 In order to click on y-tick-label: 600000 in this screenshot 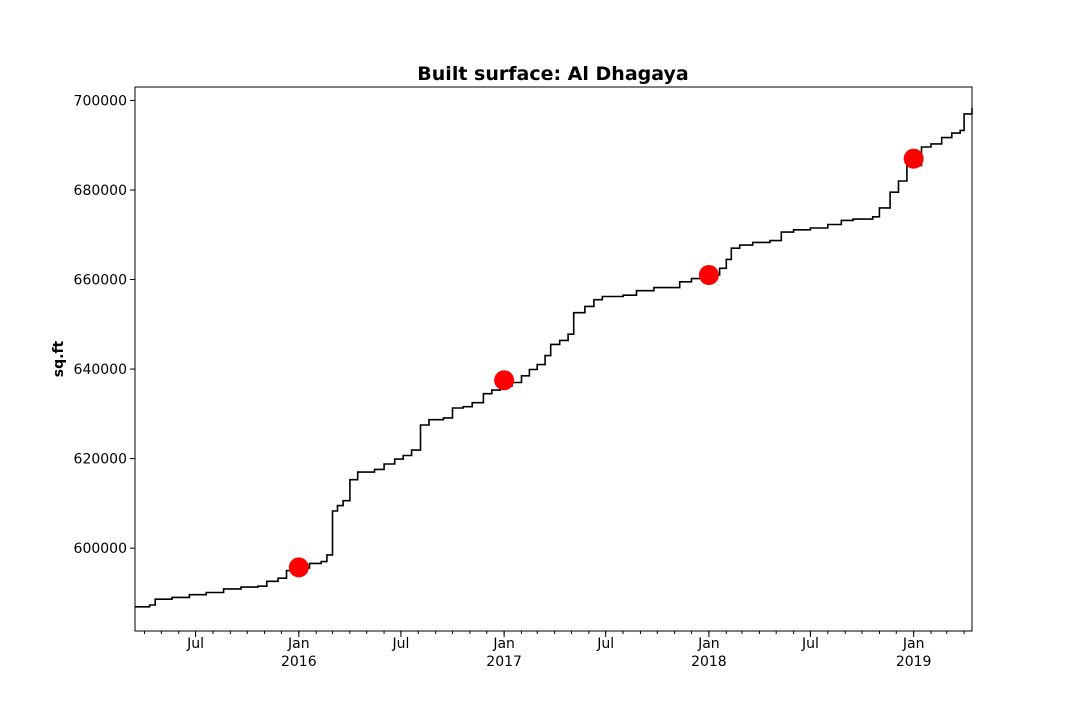, I will do `click(100, 549)`.